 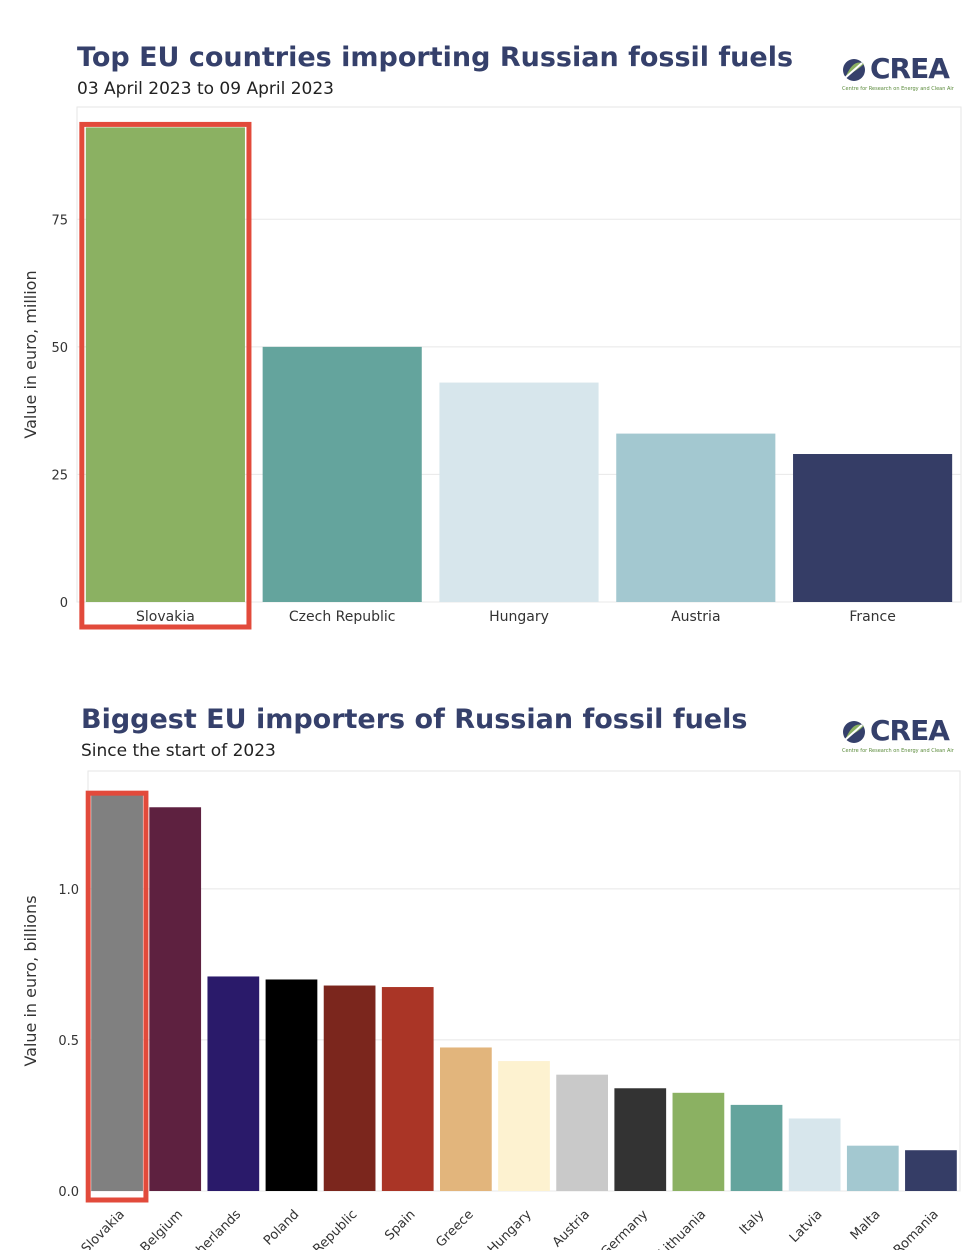 What do you see at coordinates (454, 1228) in the screenshot?
I see `chart2-xtick-label-greece: Greece` at bounding box center [454, 1228].